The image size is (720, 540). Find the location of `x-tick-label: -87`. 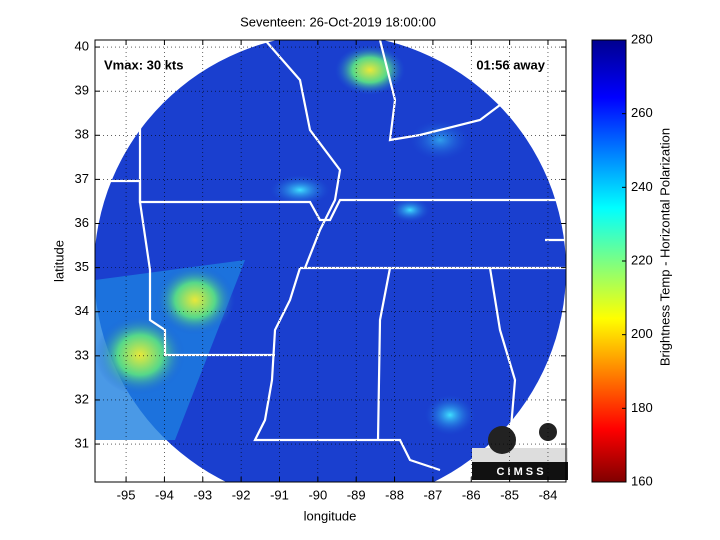

x-tick-label: -87 is located at coordinates (433, 494).